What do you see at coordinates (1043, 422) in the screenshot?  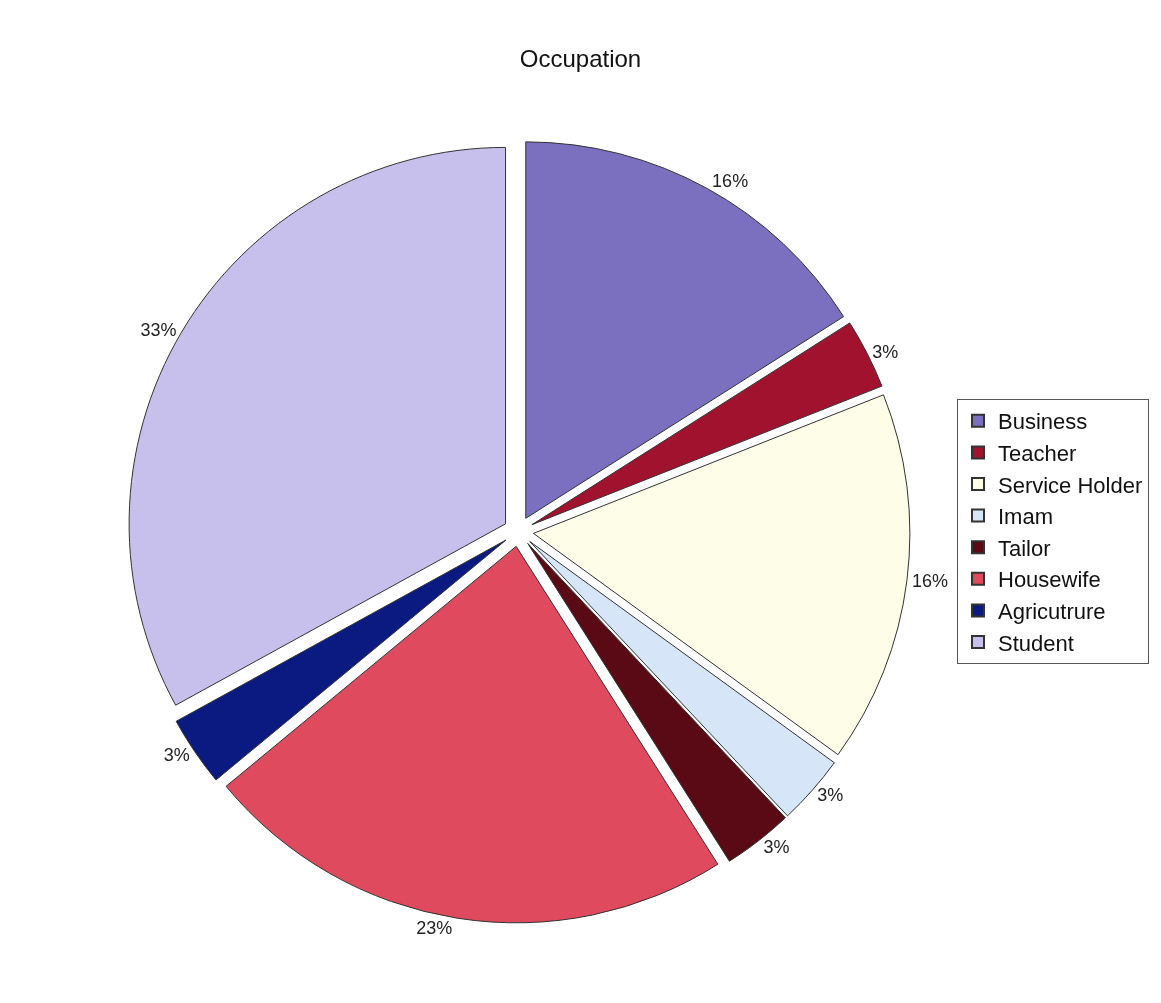 I see `legend-label: Business` at bounding box center [1043, 422].